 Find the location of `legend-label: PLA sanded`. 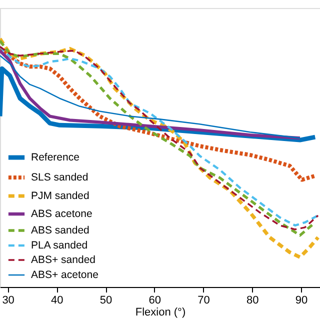

legend-label: PLA sanded is located at coordinates (59, 246).